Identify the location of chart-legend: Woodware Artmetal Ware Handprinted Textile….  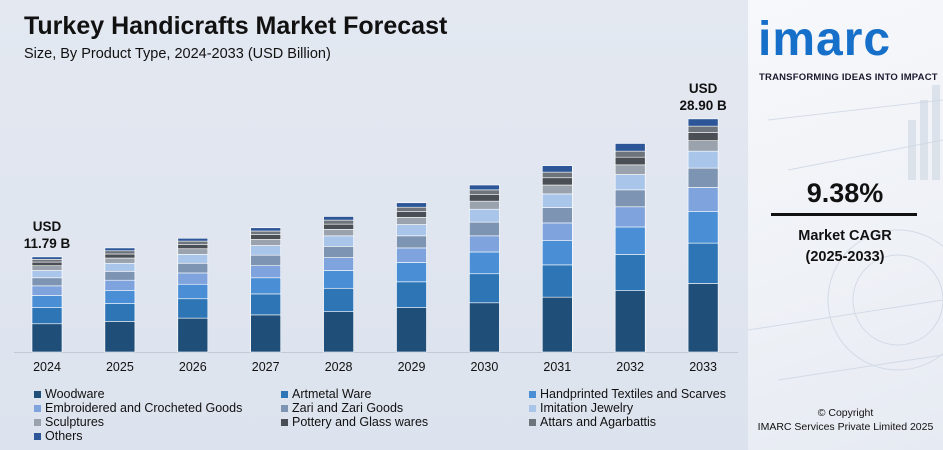
(384, 415).